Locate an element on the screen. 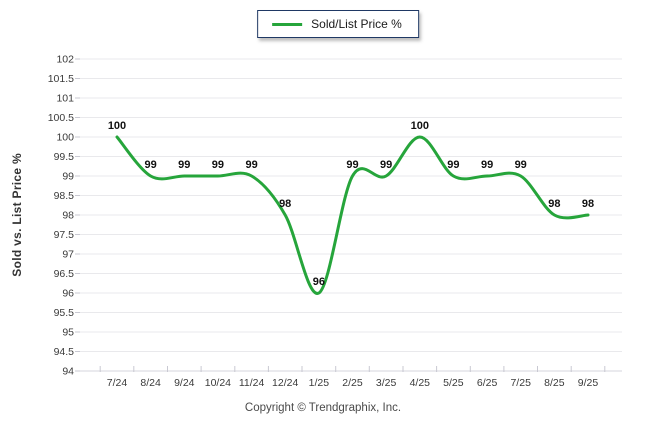  legend: Sold/List Price % is located at coordinates (338, 24).